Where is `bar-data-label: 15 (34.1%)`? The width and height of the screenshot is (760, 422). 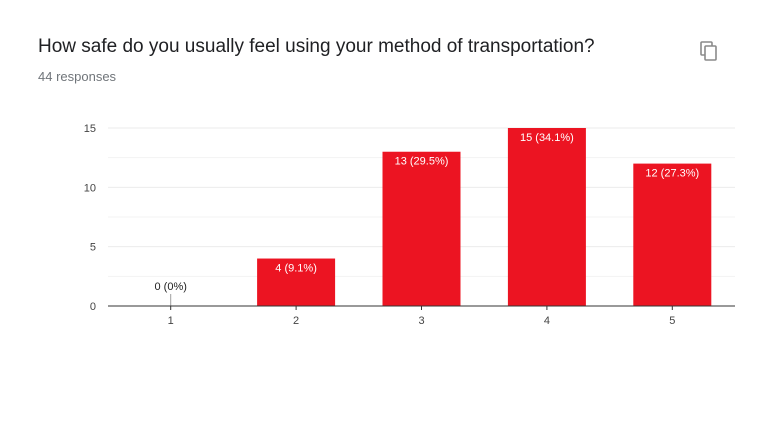 bar-data-label: 15 (34.1%) is located at coordinates (547, 138).